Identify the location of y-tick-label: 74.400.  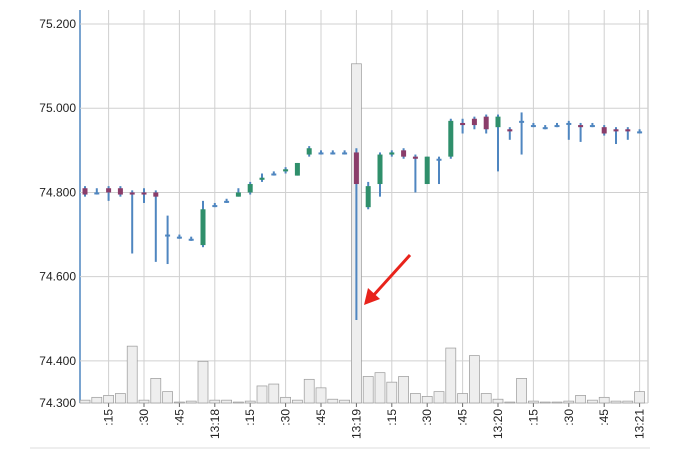
(57, 361).